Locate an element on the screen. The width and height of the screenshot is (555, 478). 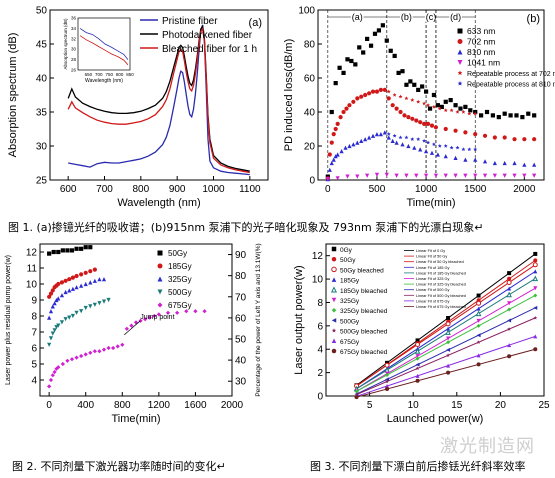
y-tick-label: 9 is located at coordinates (34, 301).